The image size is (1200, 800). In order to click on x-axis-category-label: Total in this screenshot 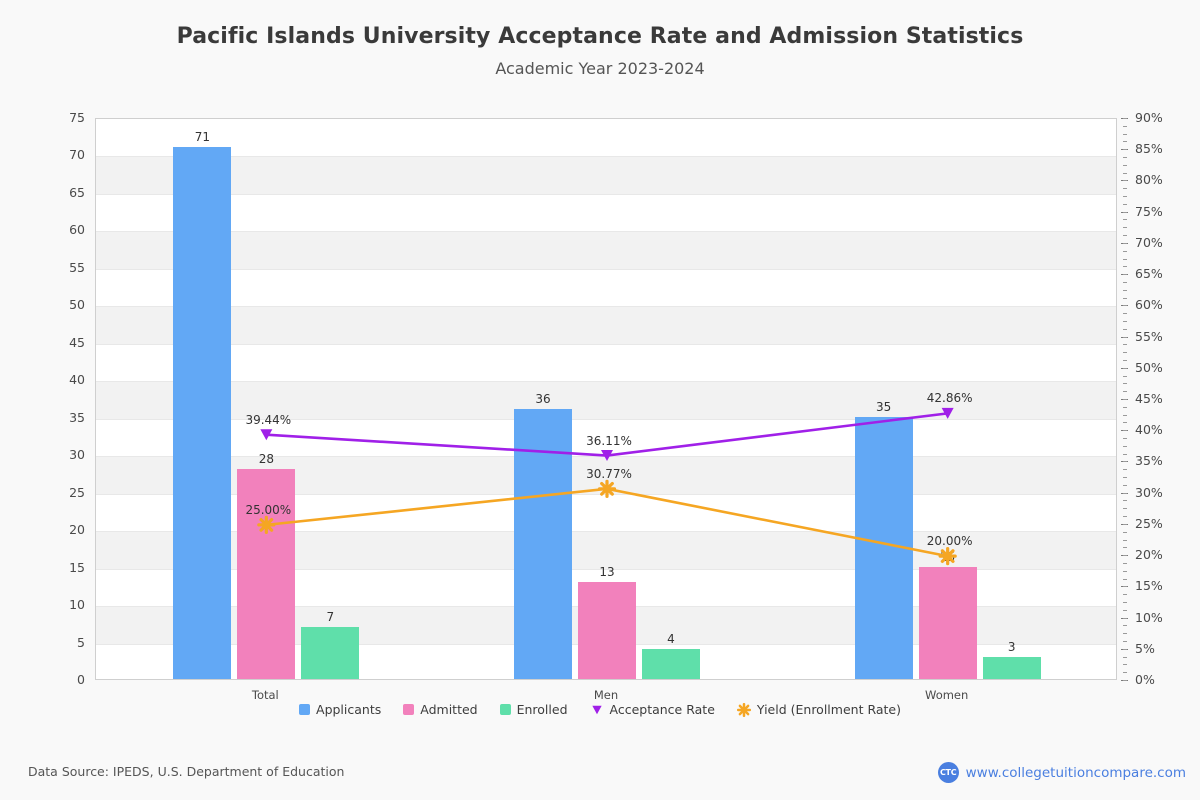, I will do `click(265, 695)`.